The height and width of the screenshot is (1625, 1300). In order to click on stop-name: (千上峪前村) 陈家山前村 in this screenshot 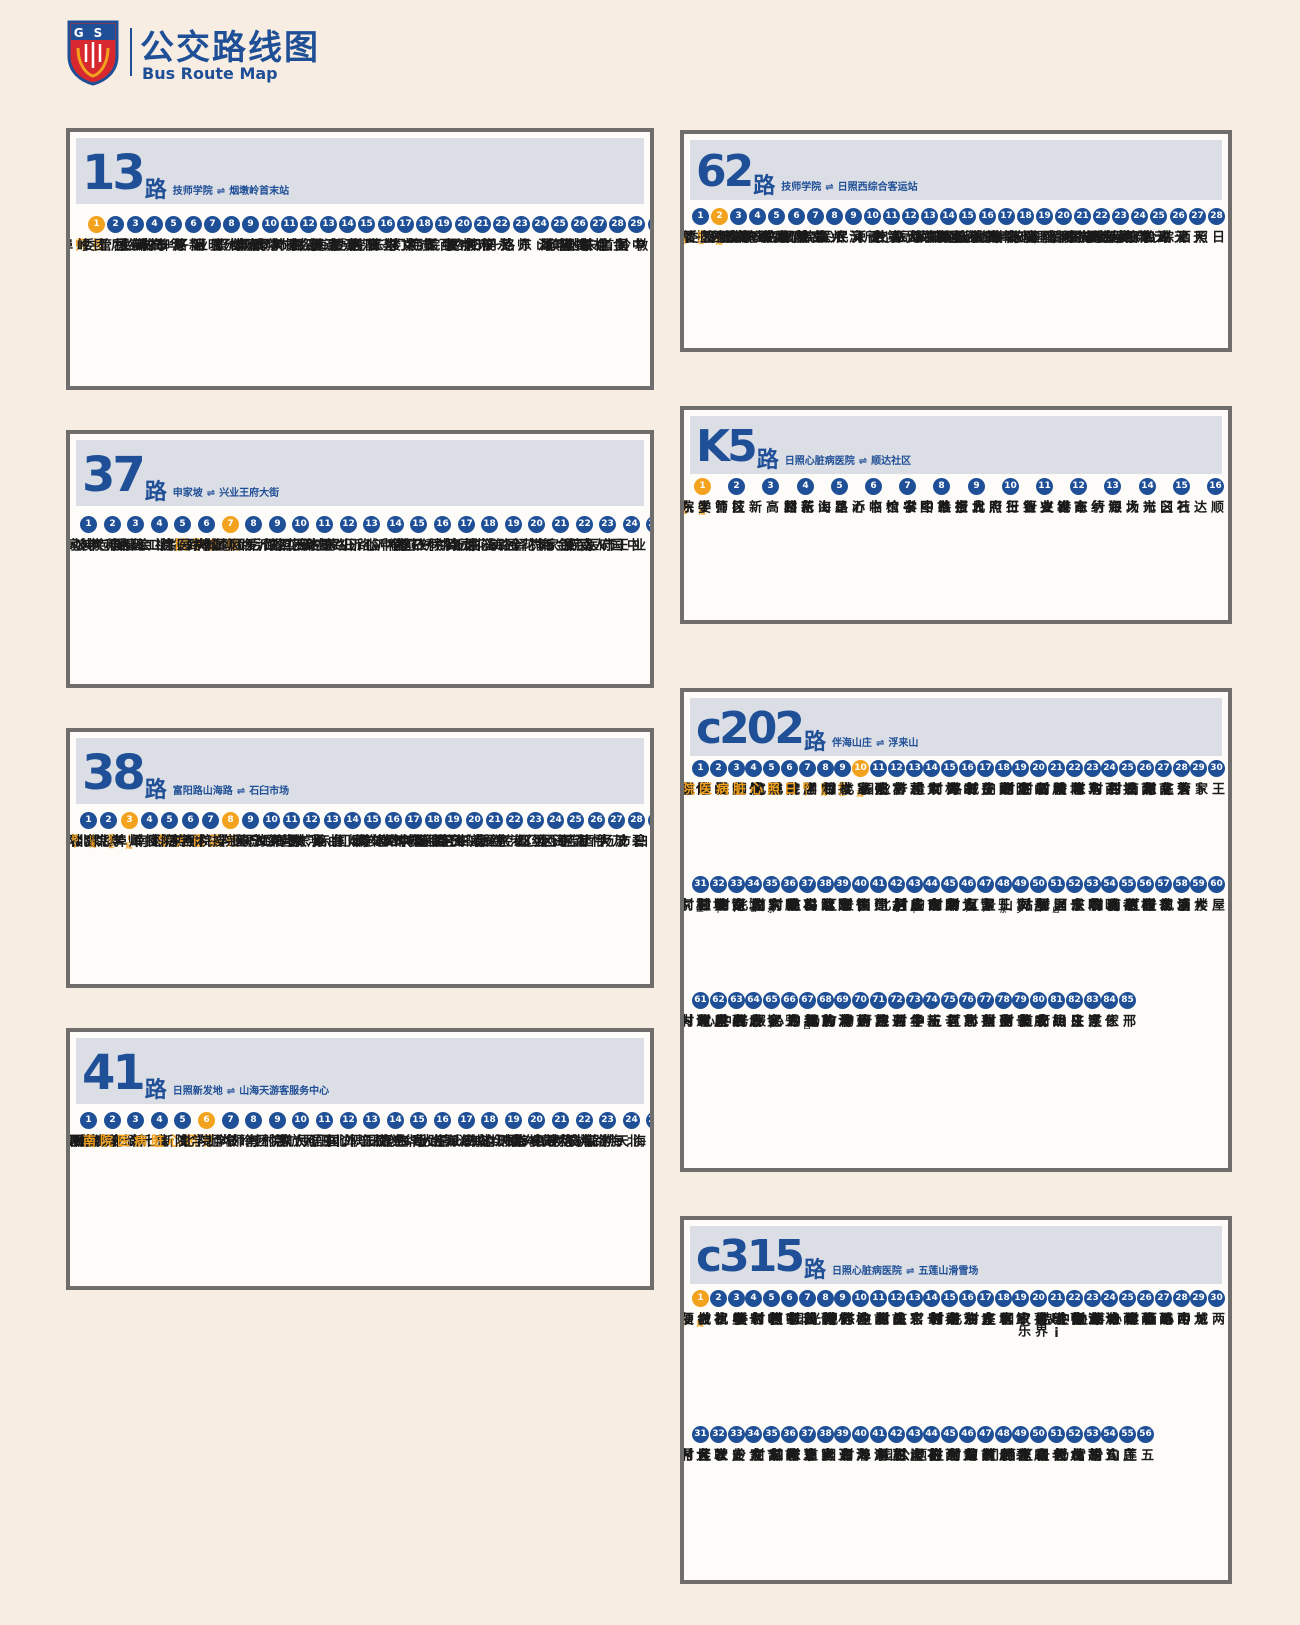, I will do `click(845, 905)`.